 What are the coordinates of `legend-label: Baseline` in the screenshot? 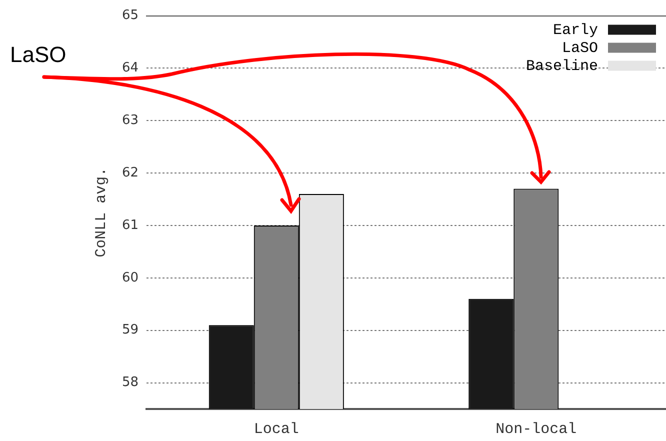 It's located at (562, 66).